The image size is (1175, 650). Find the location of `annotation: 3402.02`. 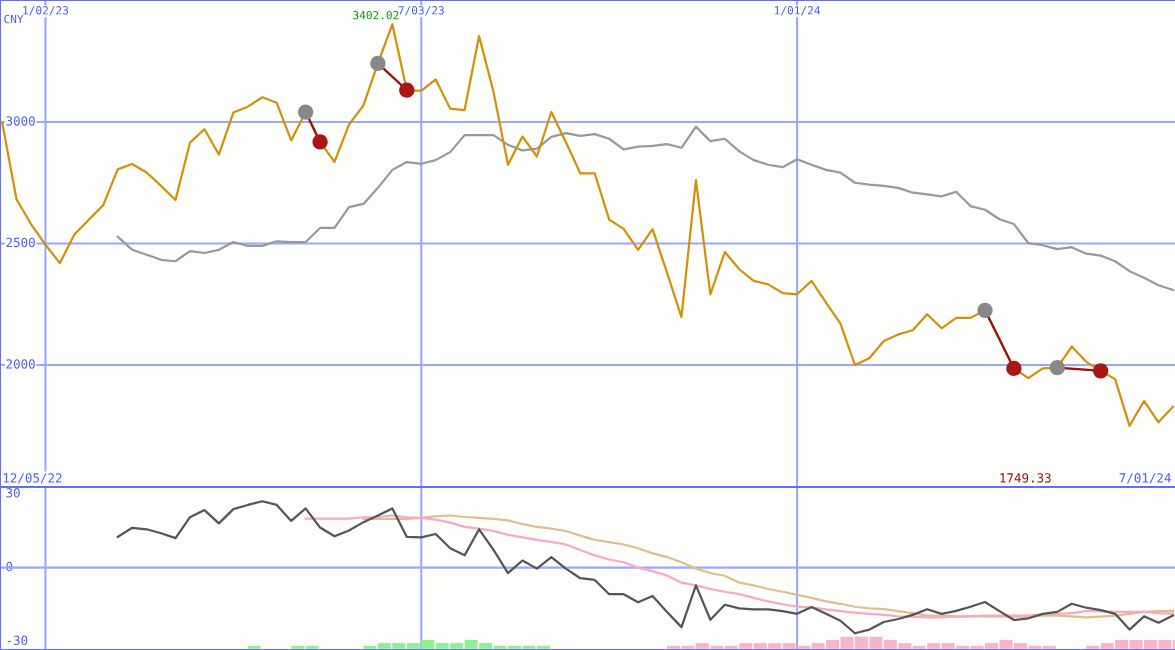

annotation: 3402.02 is located at coordinates (376, 15).